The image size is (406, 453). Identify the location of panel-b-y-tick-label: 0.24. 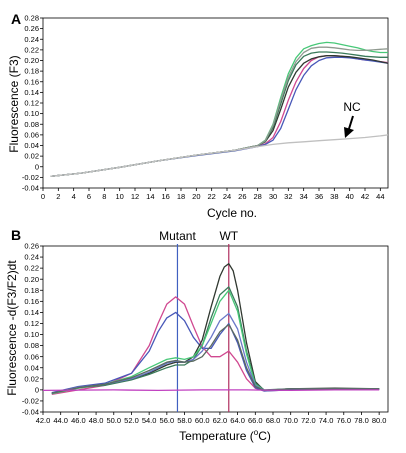
(31, 257).